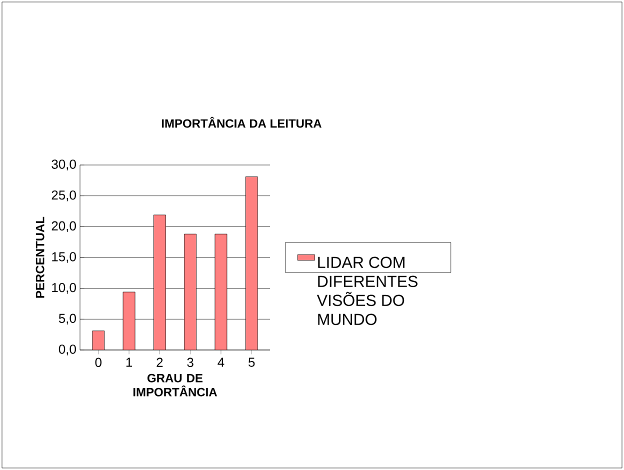 The height and width of the screenshot is (470, 624). I want to click on y-tick-label: 20,0, so click(64, 226).